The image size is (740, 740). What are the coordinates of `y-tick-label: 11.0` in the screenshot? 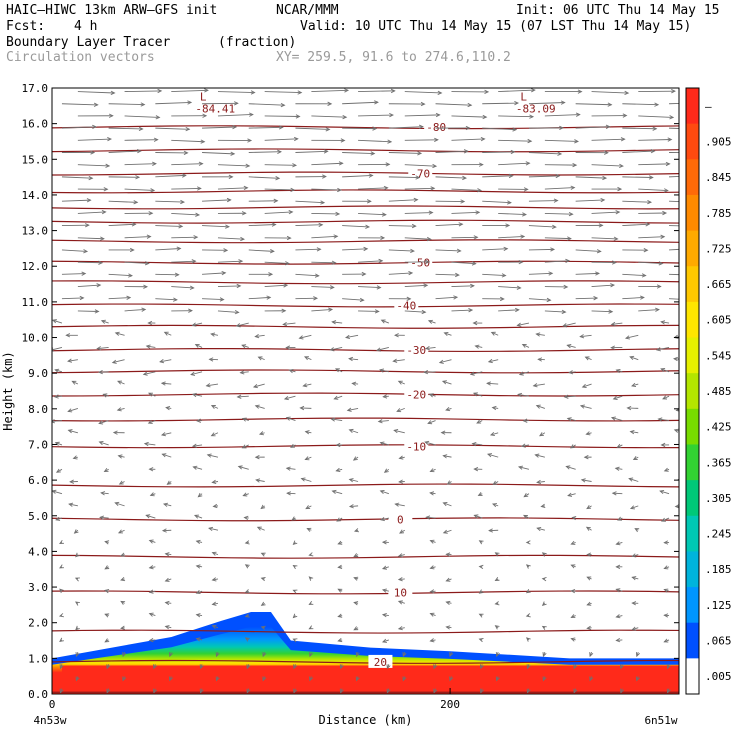 It's located at (35, 302).